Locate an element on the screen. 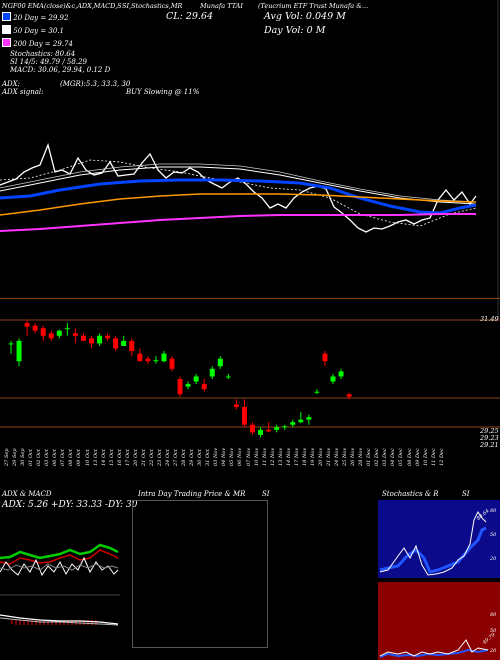 The image size is (500, 660). rsi-tick-20: 20 is located at coordinates (493, 651).